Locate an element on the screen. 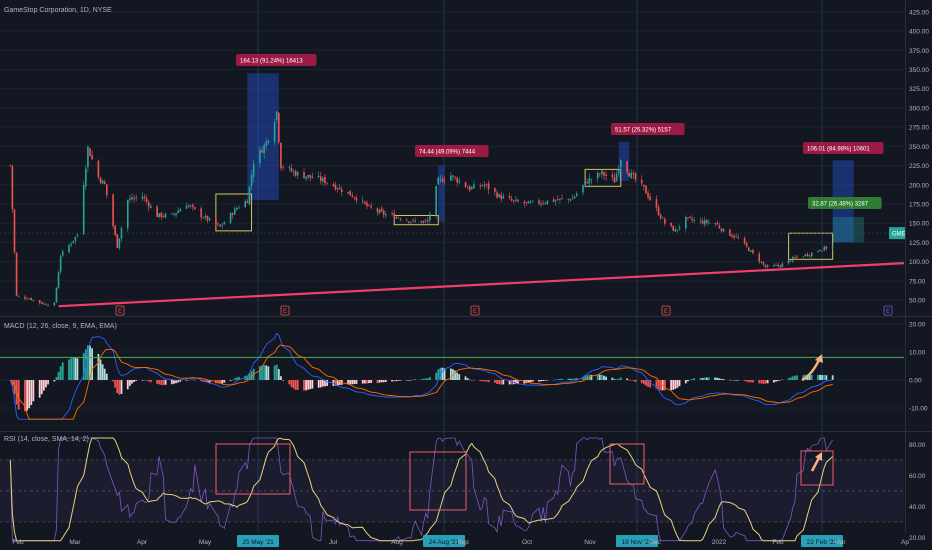  price-tick-label: 100.00 is located at coordinates (919, 262).